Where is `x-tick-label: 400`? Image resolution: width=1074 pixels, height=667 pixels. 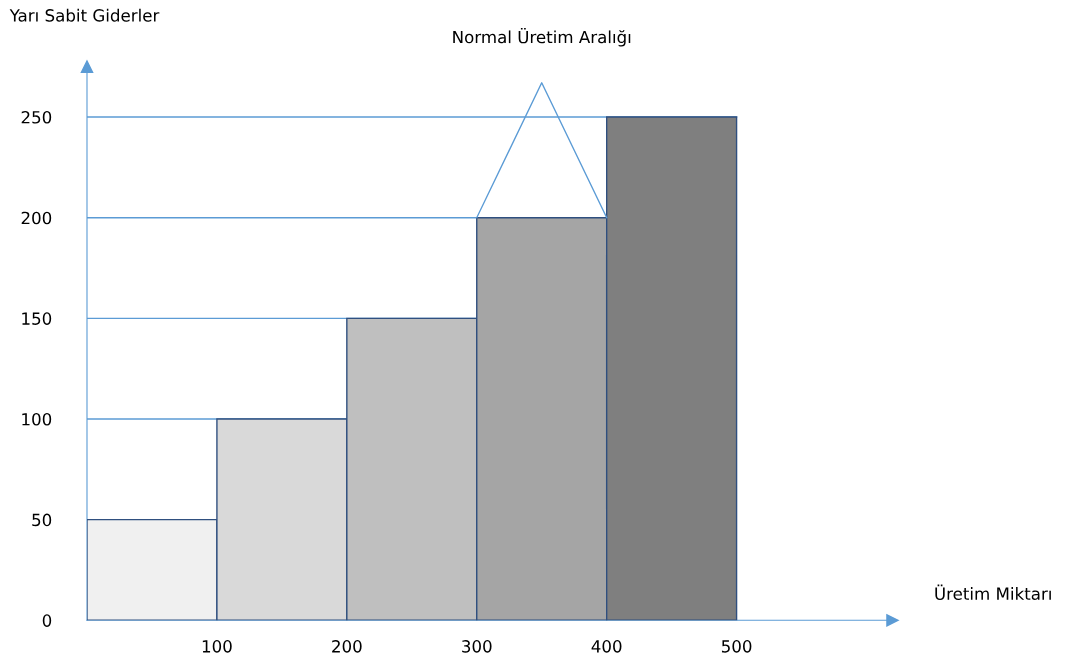
x-tick-label: 400 is located at coordinates (606, 646).